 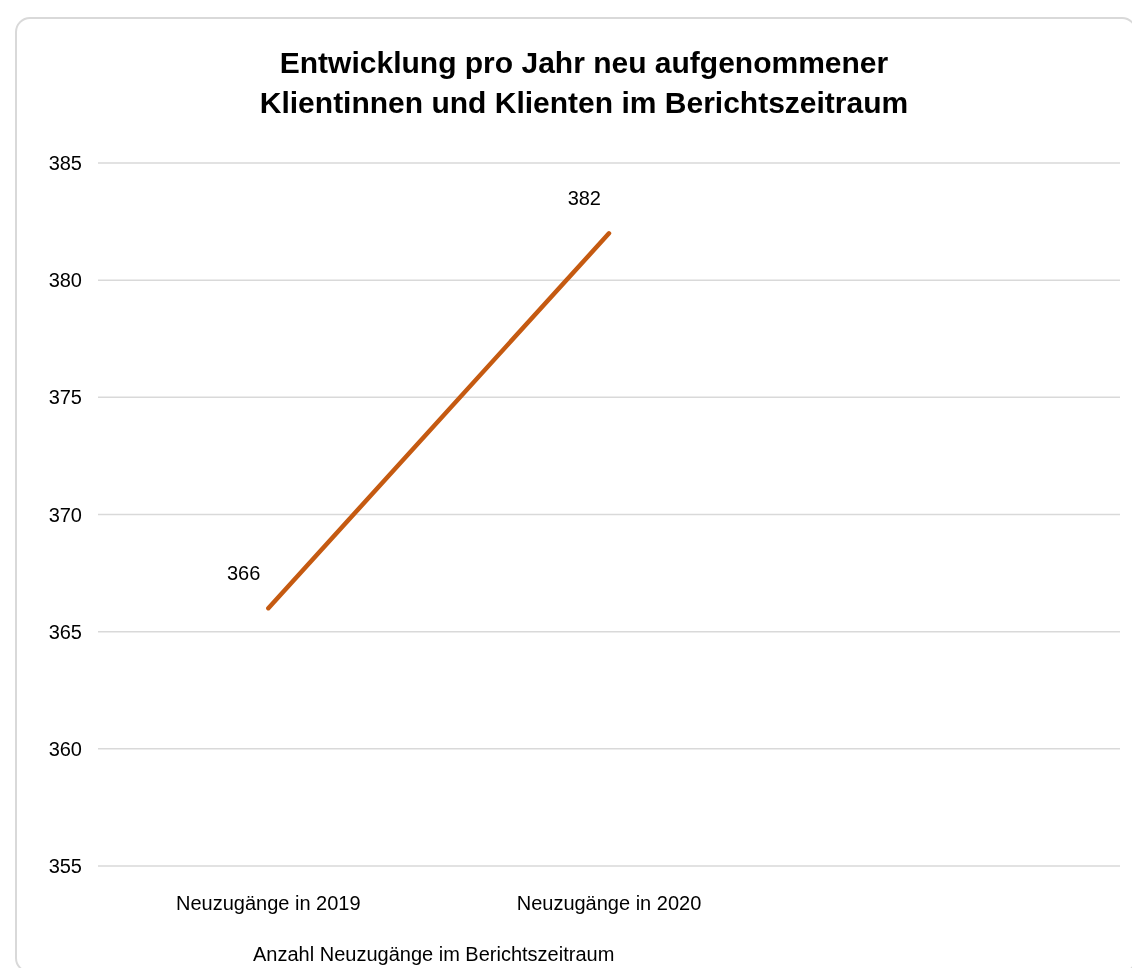 I want to click on y-tick-label: 370, so click(x=65, y=514).